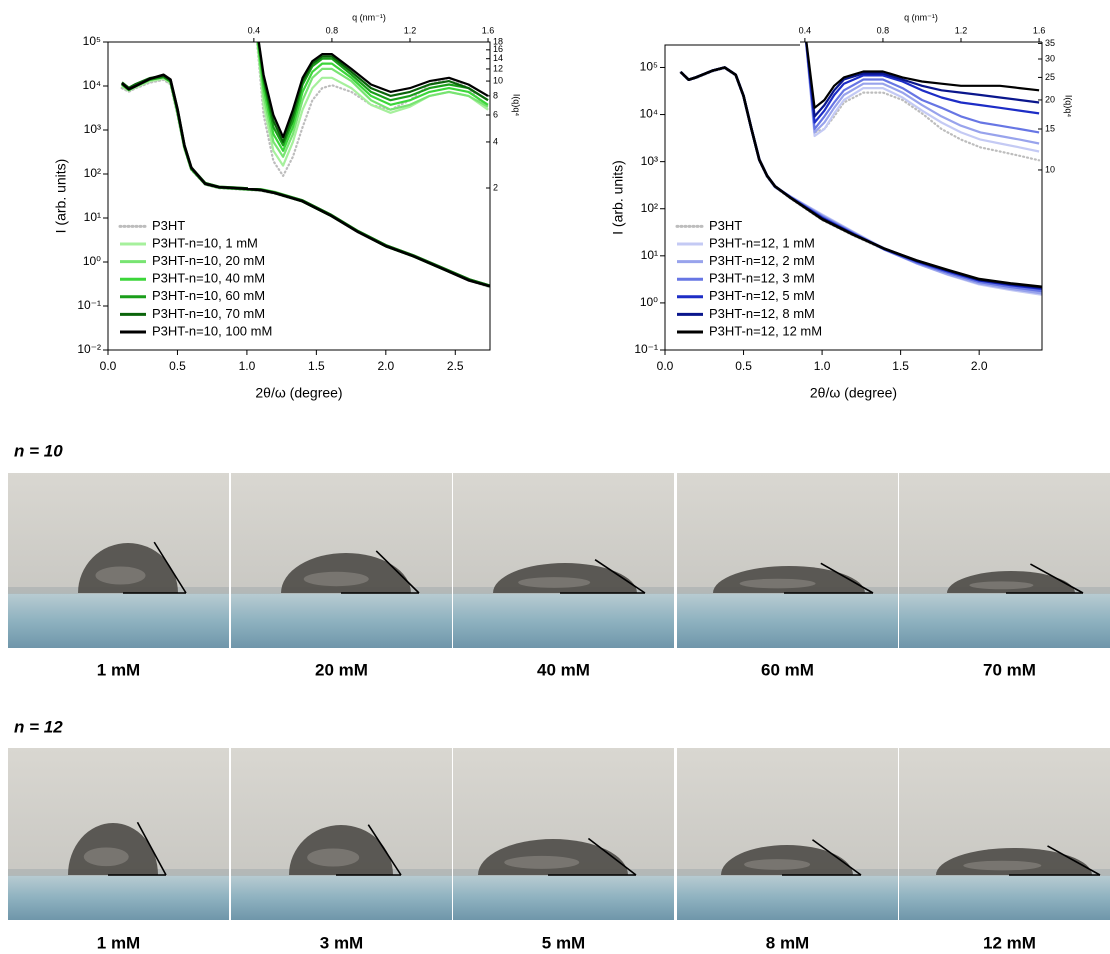  Describe the element at coordinates (1009, 942) in the screenshot. I see `photo-label: 12 mM` at that location.